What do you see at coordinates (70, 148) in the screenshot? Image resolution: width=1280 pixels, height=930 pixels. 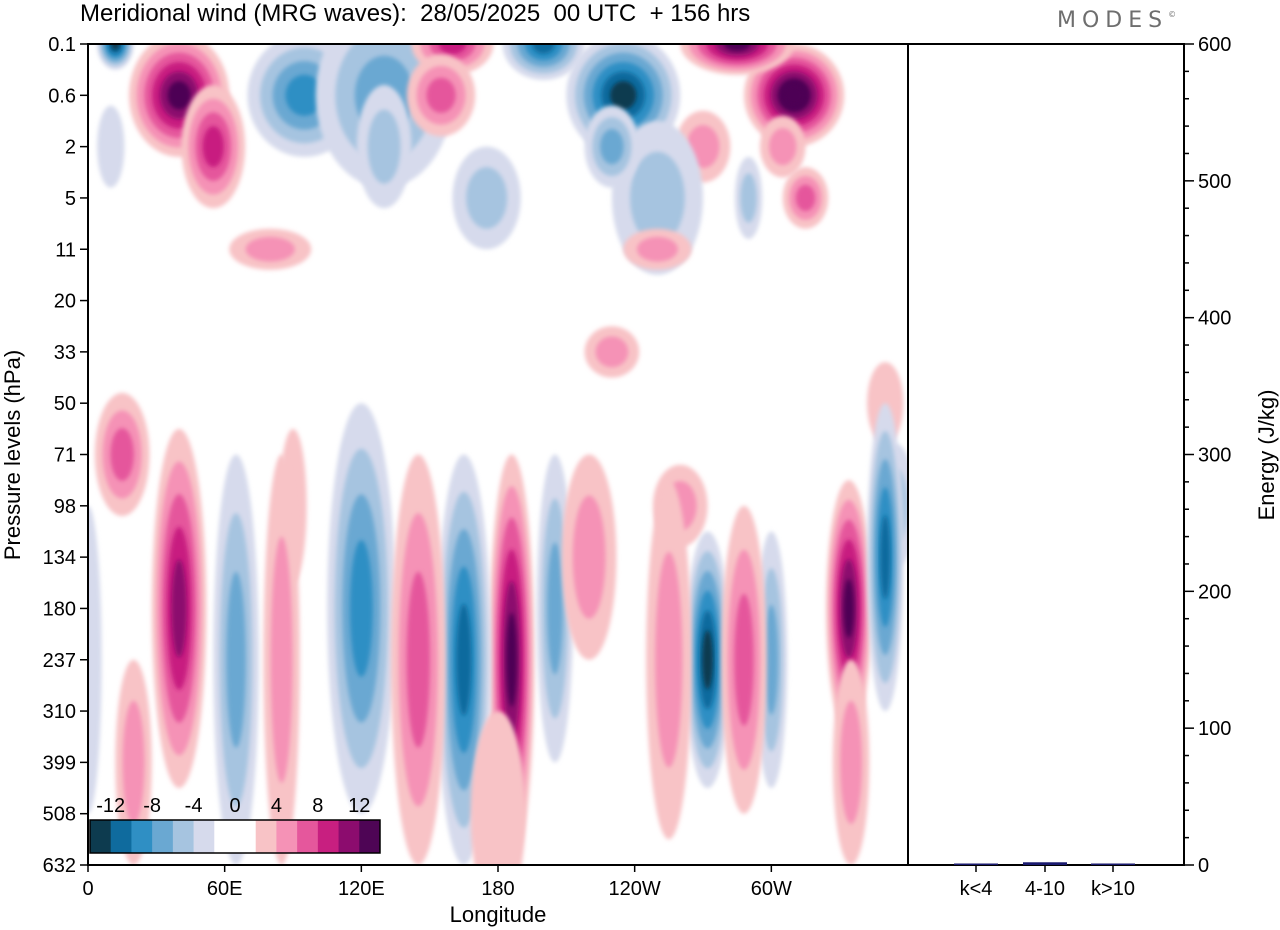 I see `pressure-tick-label: 2` at bounding box center [70, 148].